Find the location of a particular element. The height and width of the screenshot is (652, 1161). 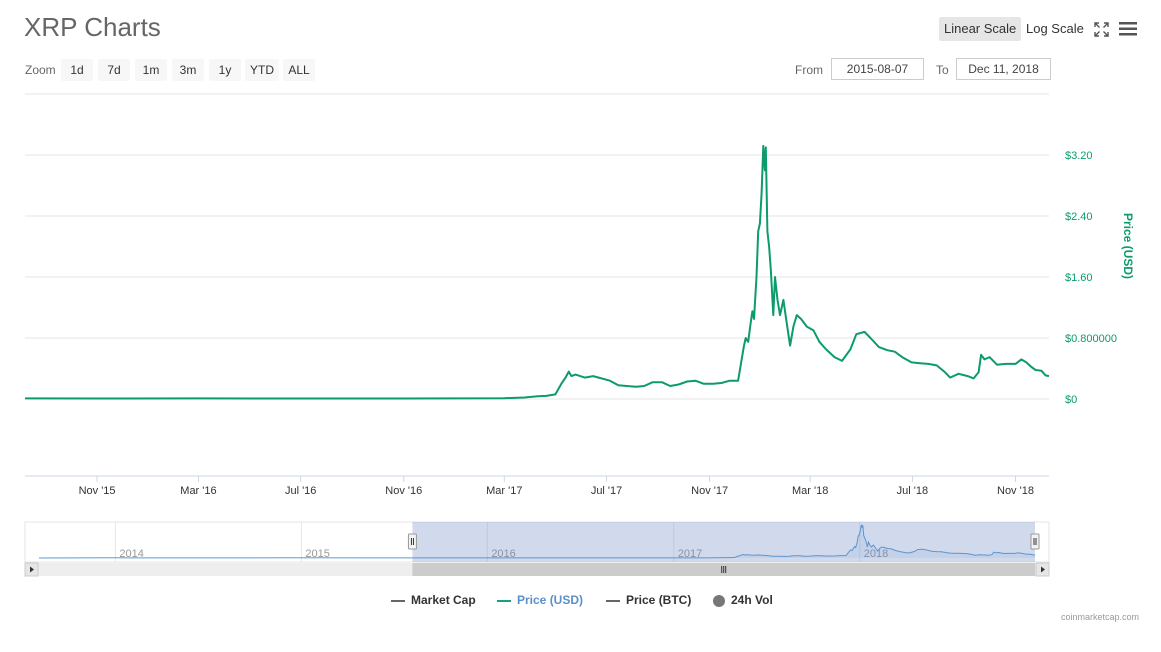

zoom-1m-button: 1m is located at coordinates (151, 70).